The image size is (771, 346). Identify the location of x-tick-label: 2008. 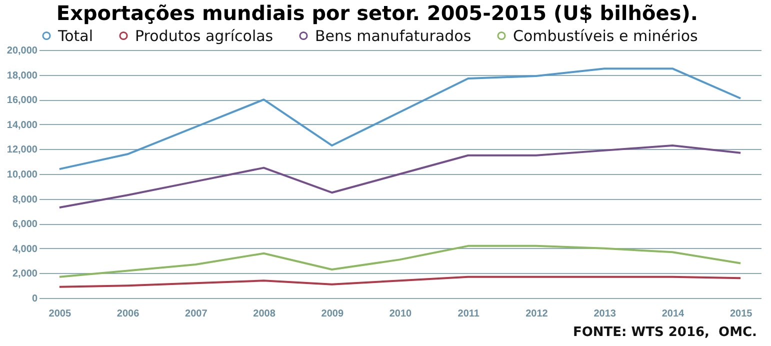
(264, 314).